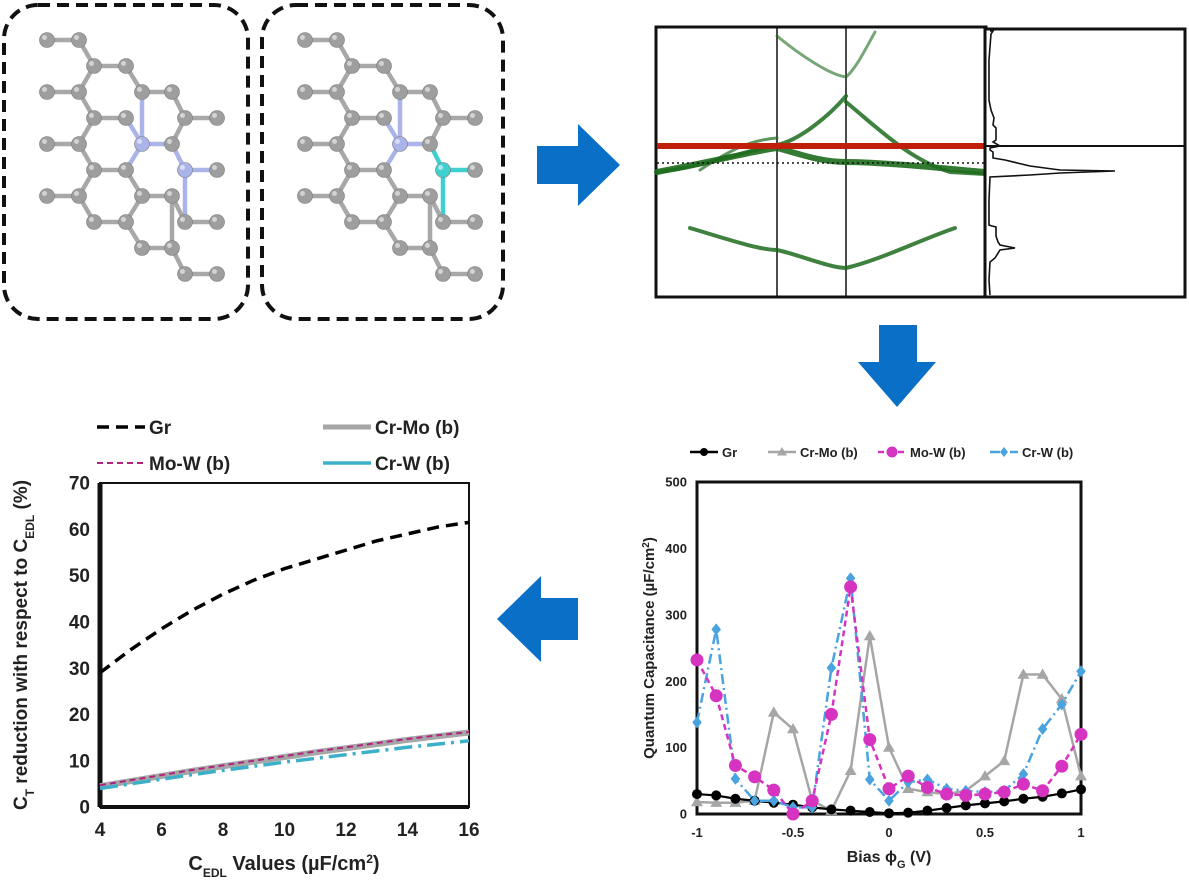  What do you see at coordinates (345, 830) in the screenshot?
I see `x-tick-label: 12` at bounding box center [345, 830].